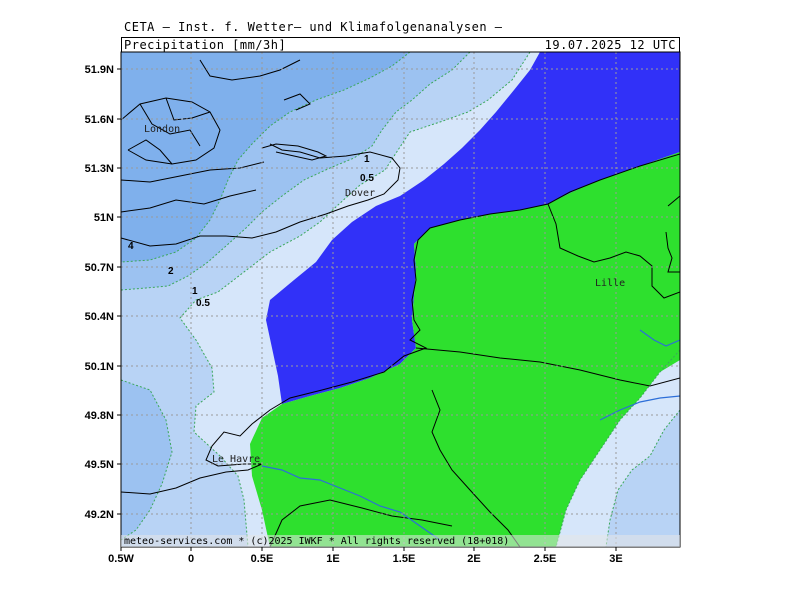  Describe the element at coordinates (404, 559) in the screenshot. I see `lon-label: 1.5E` at that location.